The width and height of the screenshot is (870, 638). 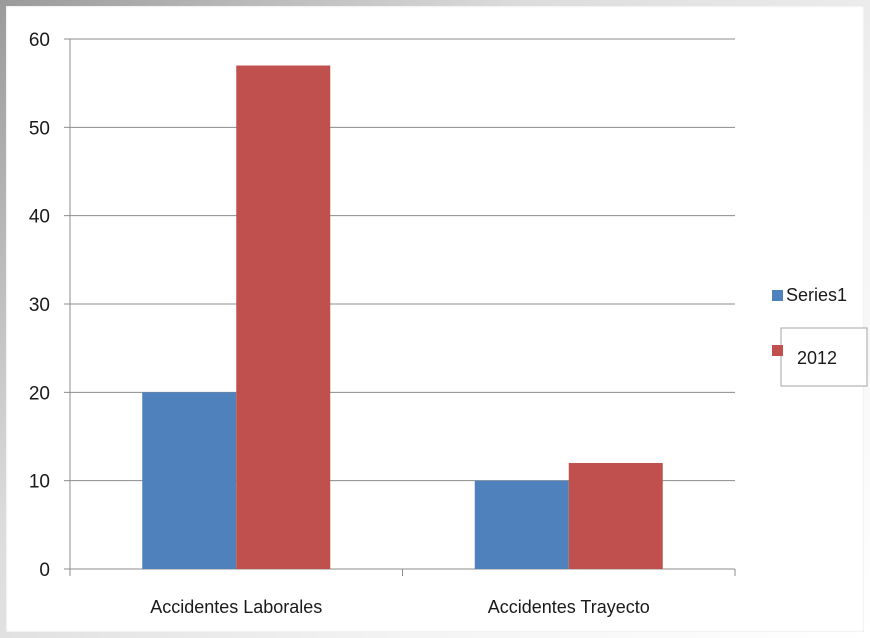 What do you see at coordinates (39, 393) in the screenshot?
I see `y-tick-label: 20` at bounding box center [39, 393].